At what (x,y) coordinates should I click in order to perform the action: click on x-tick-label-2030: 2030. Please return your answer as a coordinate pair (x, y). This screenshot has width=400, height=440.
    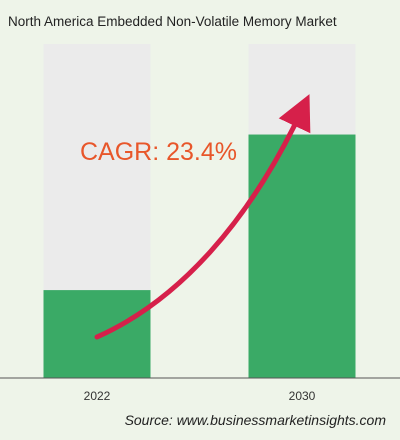
    Looking at the image, I should click on (302, 396).